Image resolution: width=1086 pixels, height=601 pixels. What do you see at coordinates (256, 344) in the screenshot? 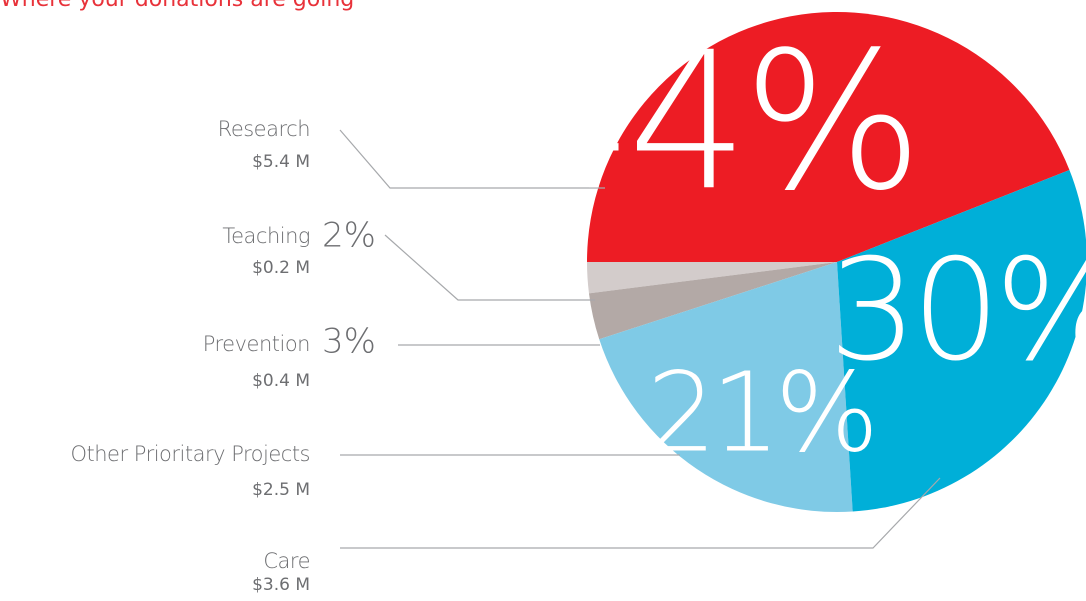
I see `category-label: Prevention` at bounding box center [256, 344].